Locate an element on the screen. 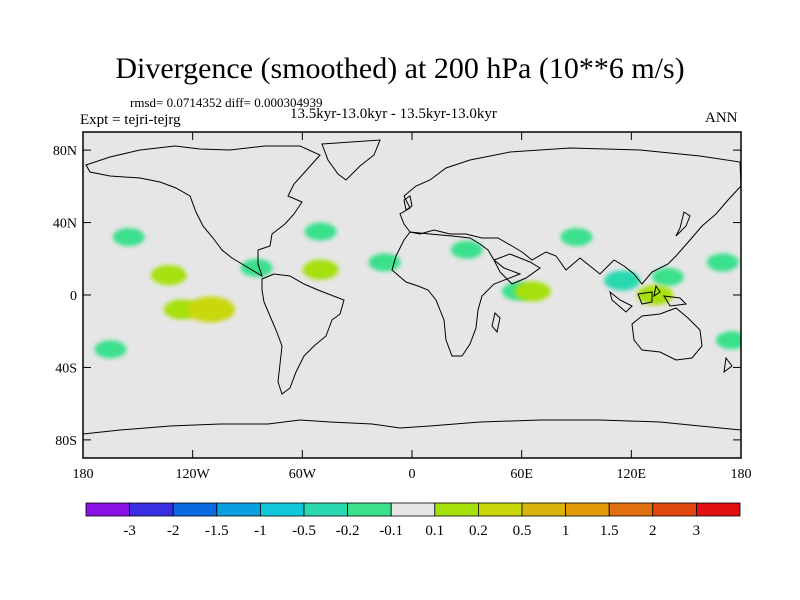 The height and width of the screenshot is (600, 800). colorbar-label: -0.1 is located at coordinates (391, 531).